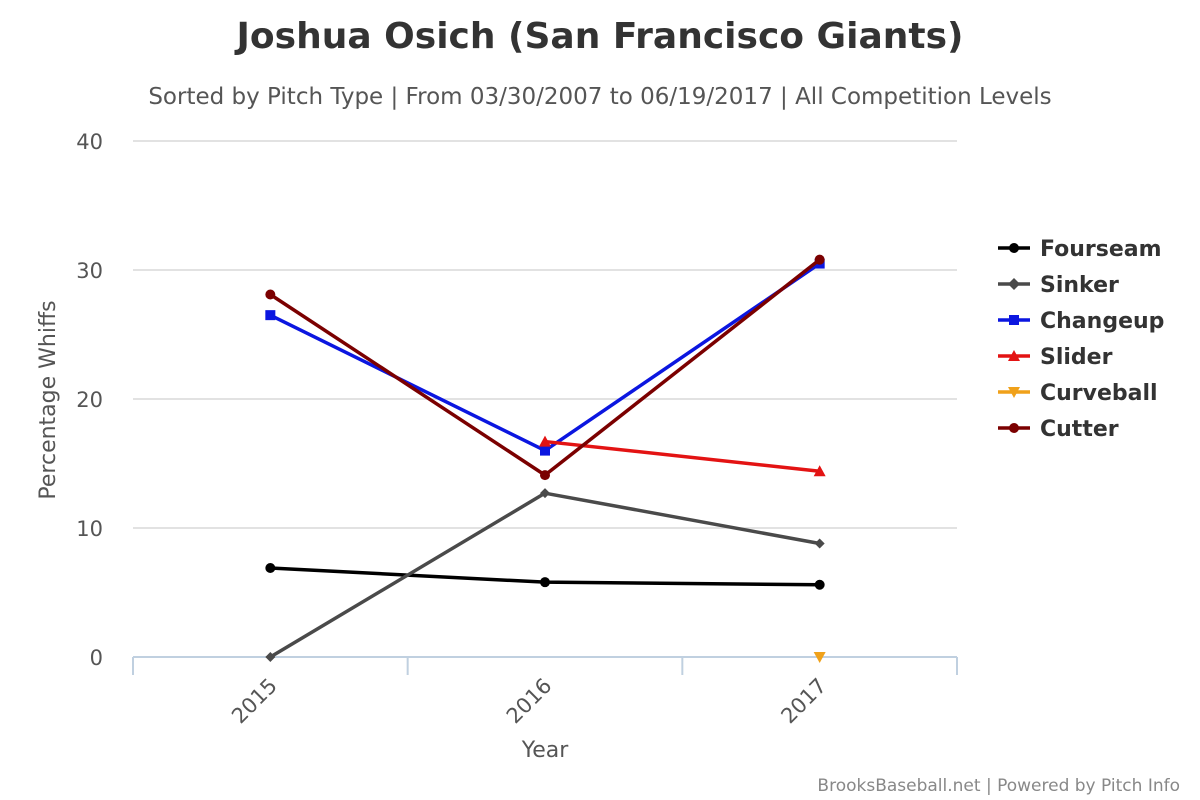 The width and height of the screenshot is (1200, 800). I want to click on x-axis-ticks: 2015 2016 2017, so click(529, 701).